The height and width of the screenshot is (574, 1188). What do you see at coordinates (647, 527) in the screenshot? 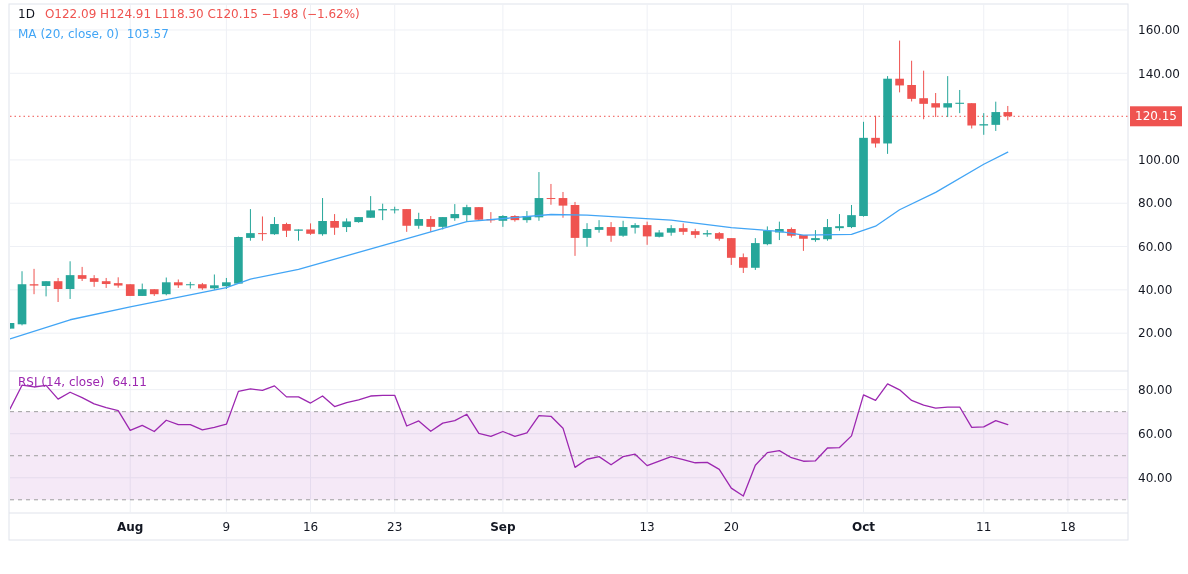
I see `x-tick-label: 13` at bounding box center [647, 527].